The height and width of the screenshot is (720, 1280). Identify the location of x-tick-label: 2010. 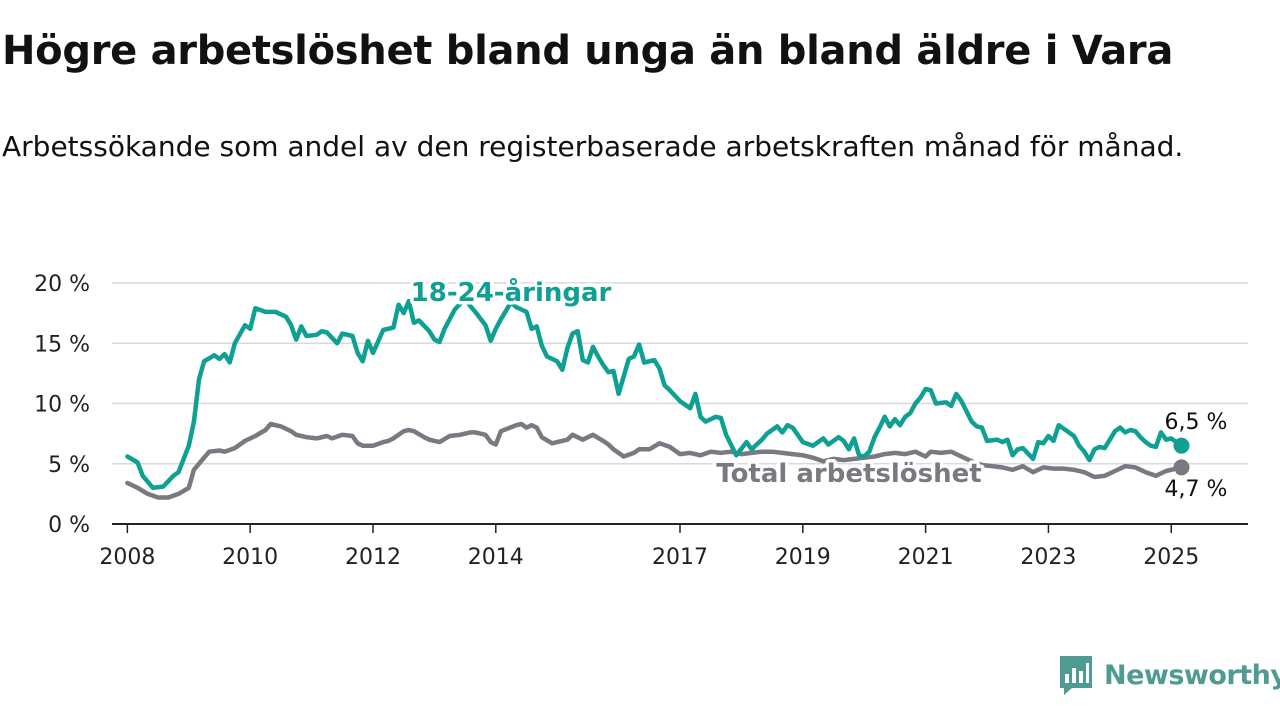
(250, 557).